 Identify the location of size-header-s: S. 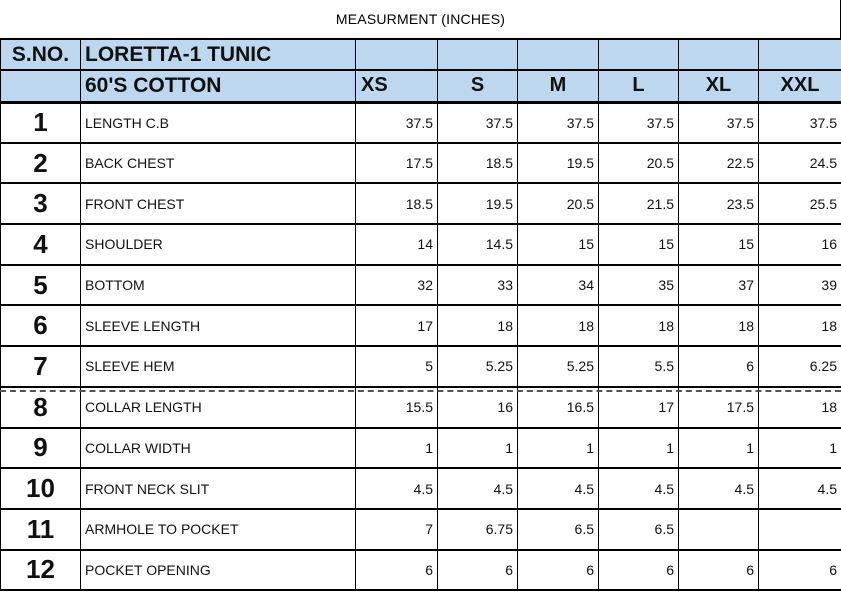
(477, 86).